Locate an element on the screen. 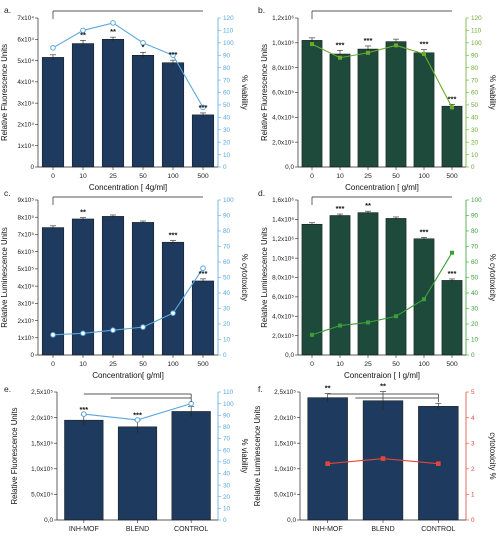 The height and width of the screenshot is (550, 502). left-tick-label: 5x10⁵ is located at coordinates (25, 269).